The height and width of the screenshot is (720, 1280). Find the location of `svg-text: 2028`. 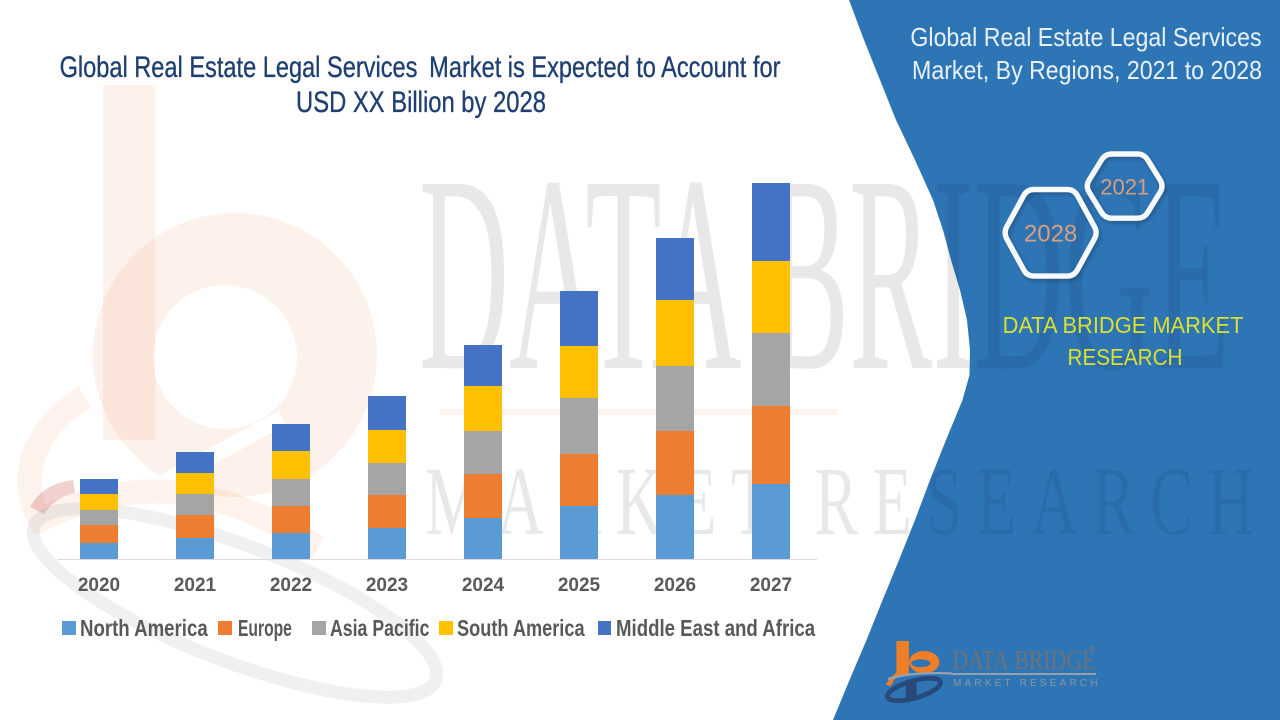

svg-text: 2028 is located at coordinates (1050, 233).